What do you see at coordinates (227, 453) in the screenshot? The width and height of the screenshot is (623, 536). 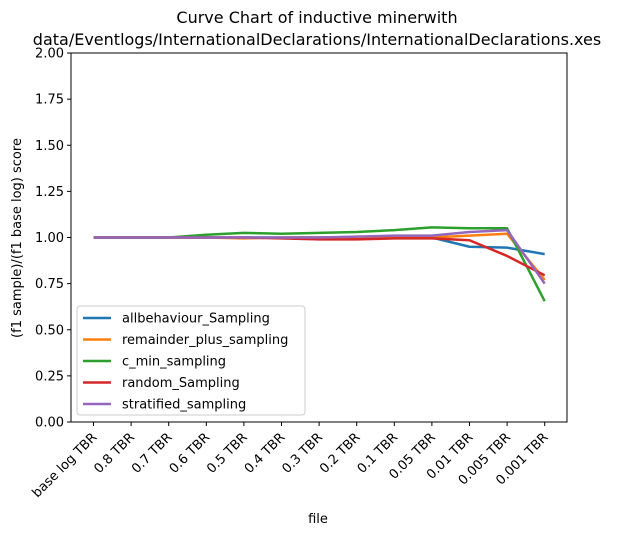 I see `x-tick-label: 0.5 TBR` at bounding box center [227, 453].